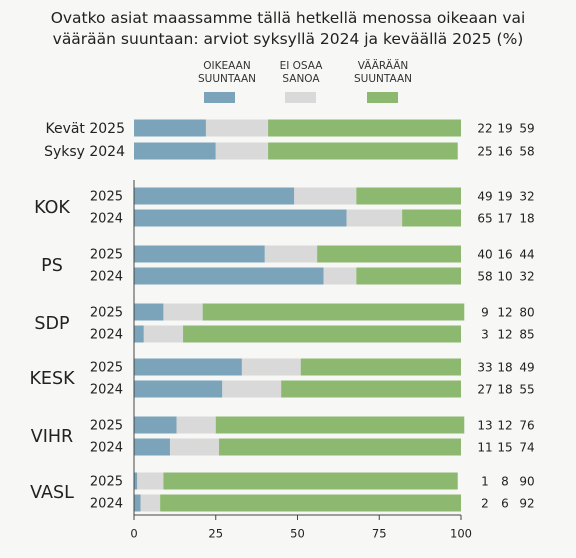  What do you see at coordinates (484, 152) in the screenshot?
I see `overall-2-value-1: 25` at bounding box center [484, 152].